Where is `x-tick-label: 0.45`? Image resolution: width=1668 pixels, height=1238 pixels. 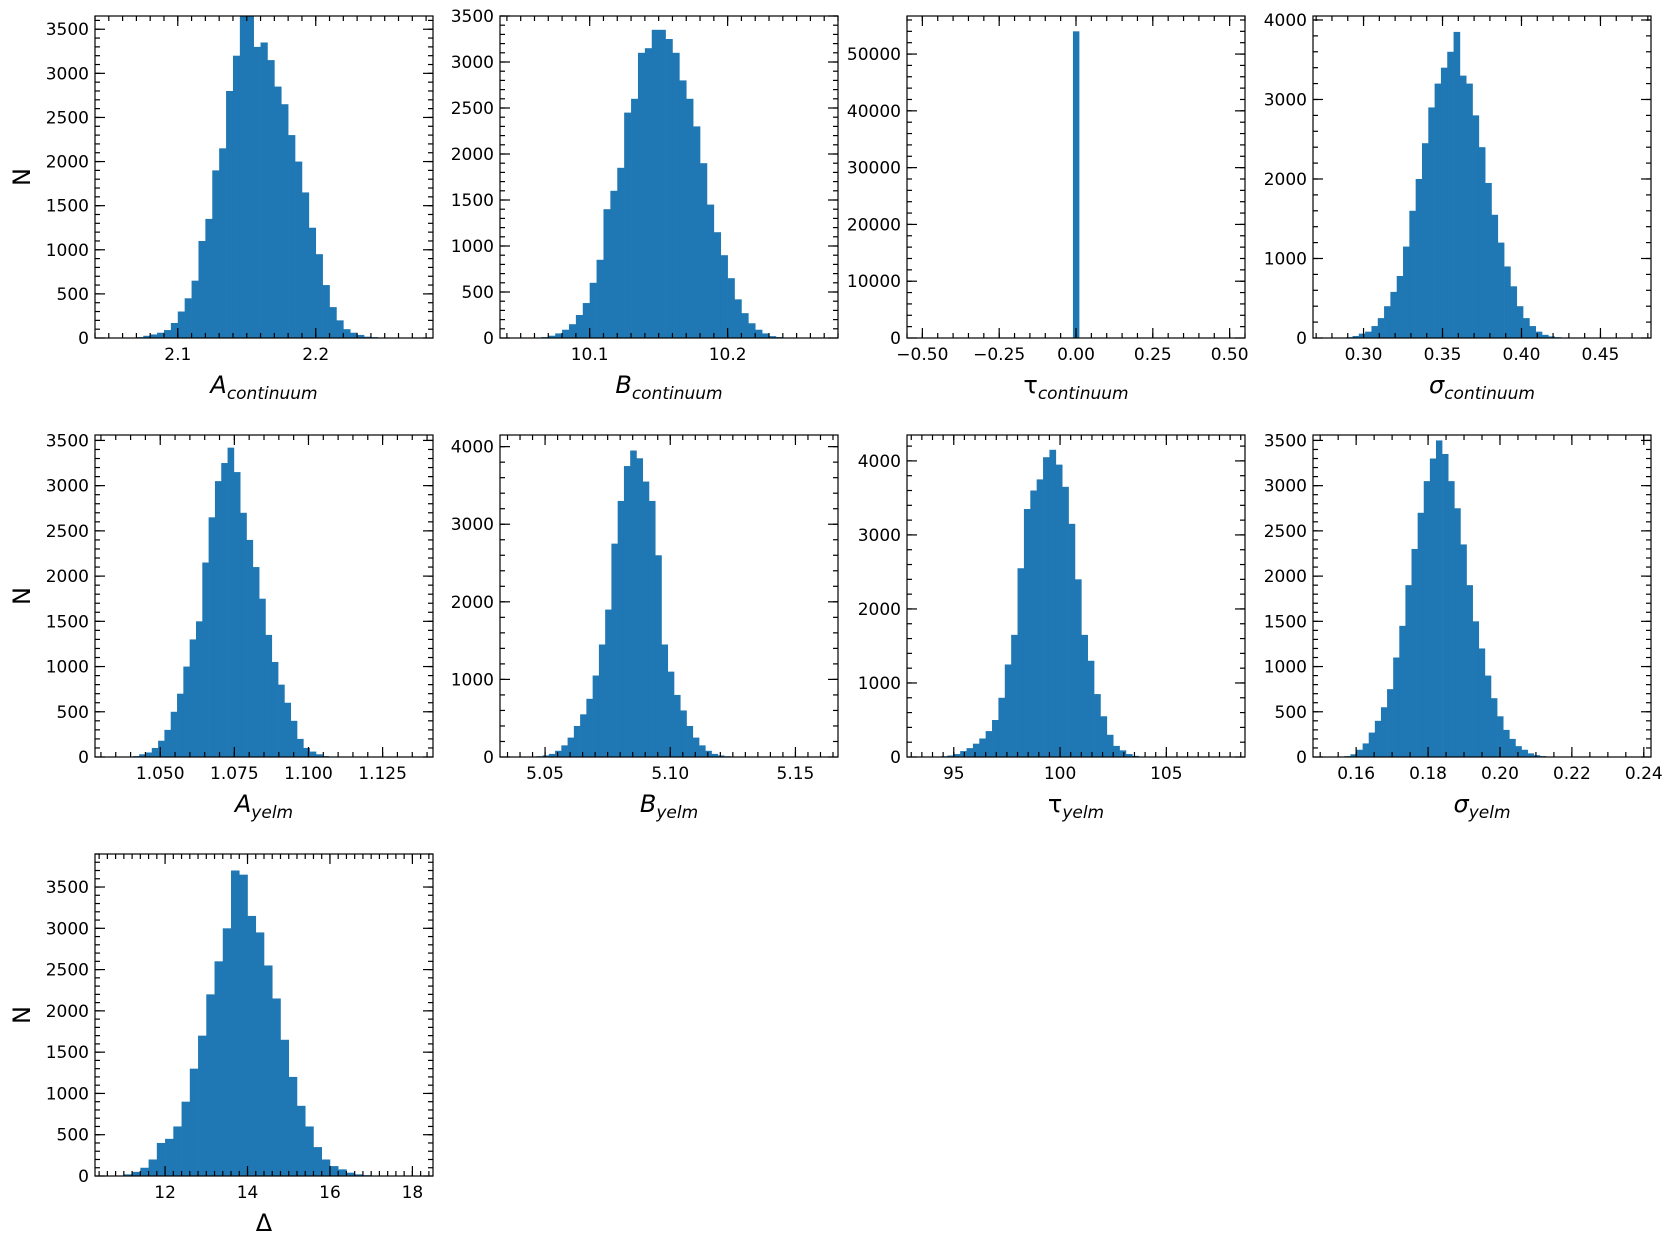 x-tick-label: 0.45 is located at coordinates (1601, 355).